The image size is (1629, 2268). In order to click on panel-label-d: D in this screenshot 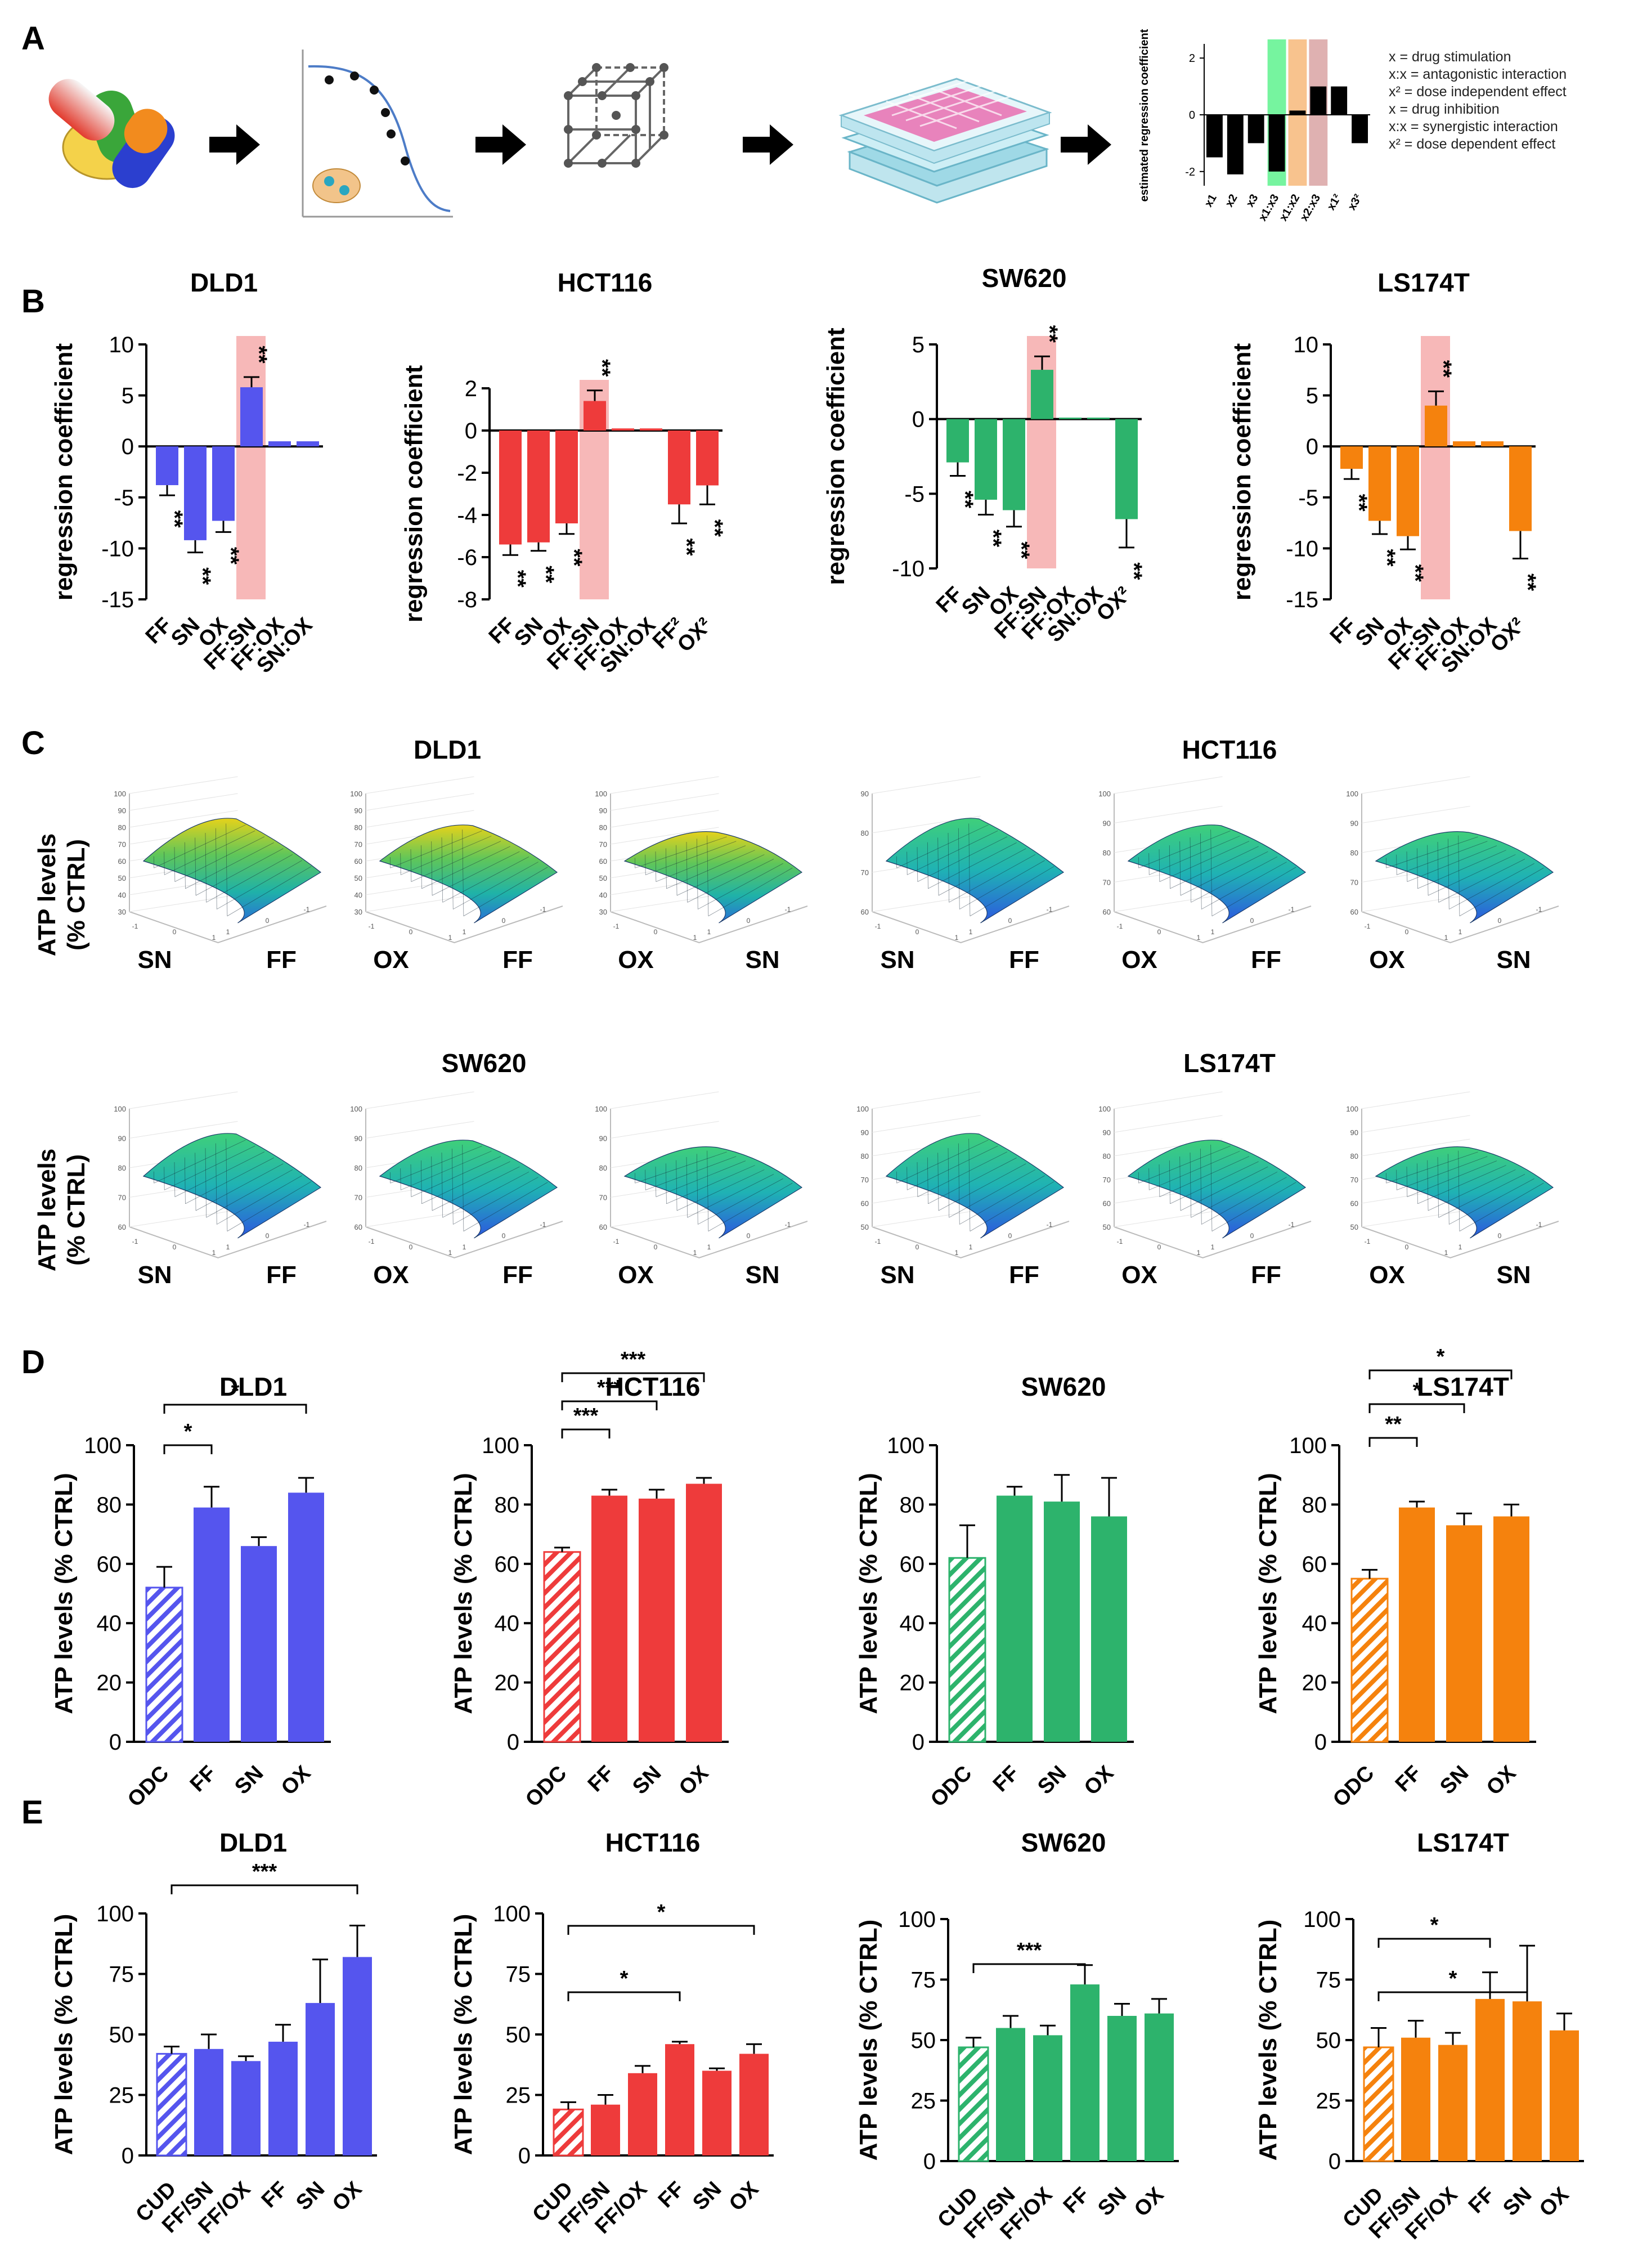, I will do `click(33, 1362)`.